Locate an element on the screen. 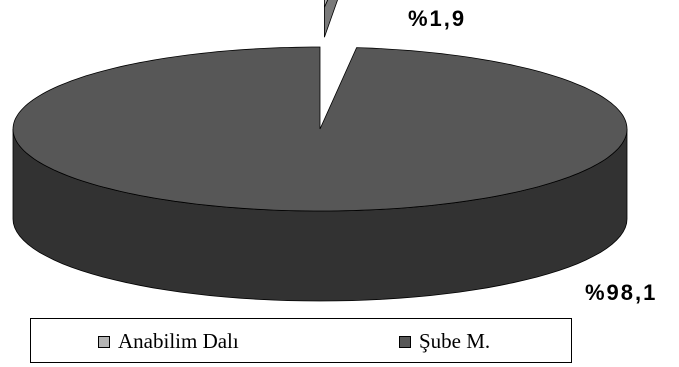  chart-legend: Anabilim Dalı Şube M. is located at coordinates (301, 340).